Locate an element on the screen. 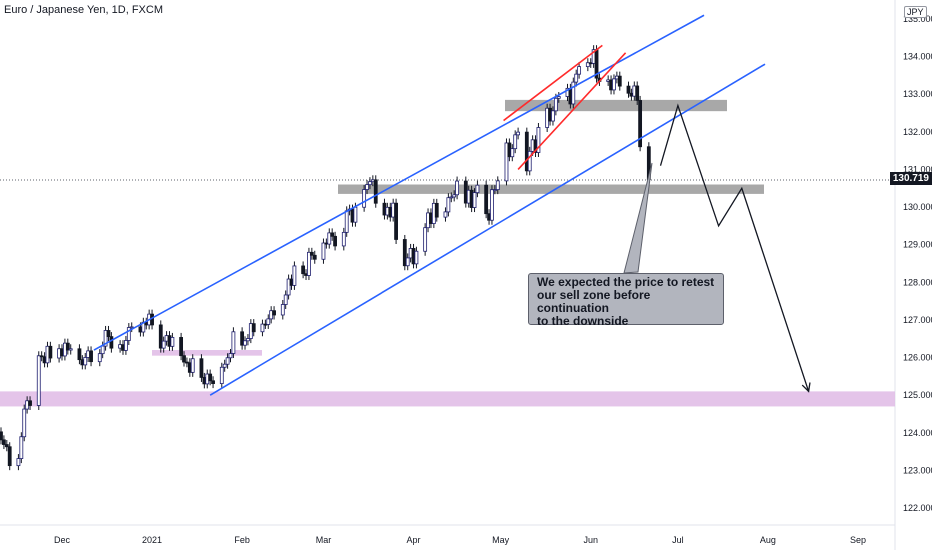 This screenshot has height=550, width=932. x-tick-label: Aug is located at coordinates (768, 540).